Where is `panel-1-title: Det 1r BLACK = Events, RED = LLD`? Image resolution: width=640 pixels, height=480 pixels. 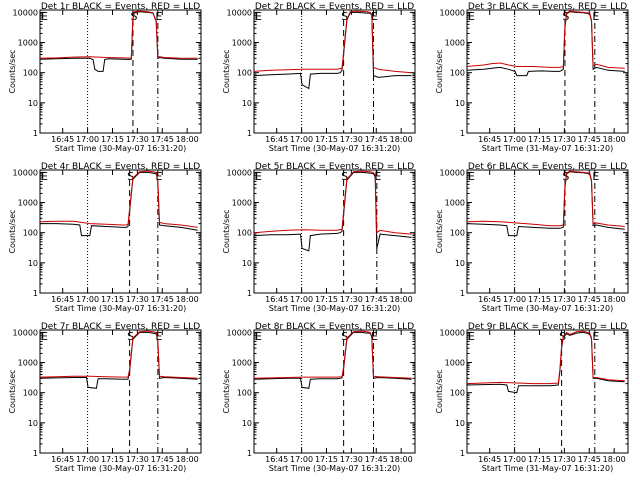
panel-1-title: Det 1r BLACK = Events, RED = LLD is located at coordinates (120, 7).